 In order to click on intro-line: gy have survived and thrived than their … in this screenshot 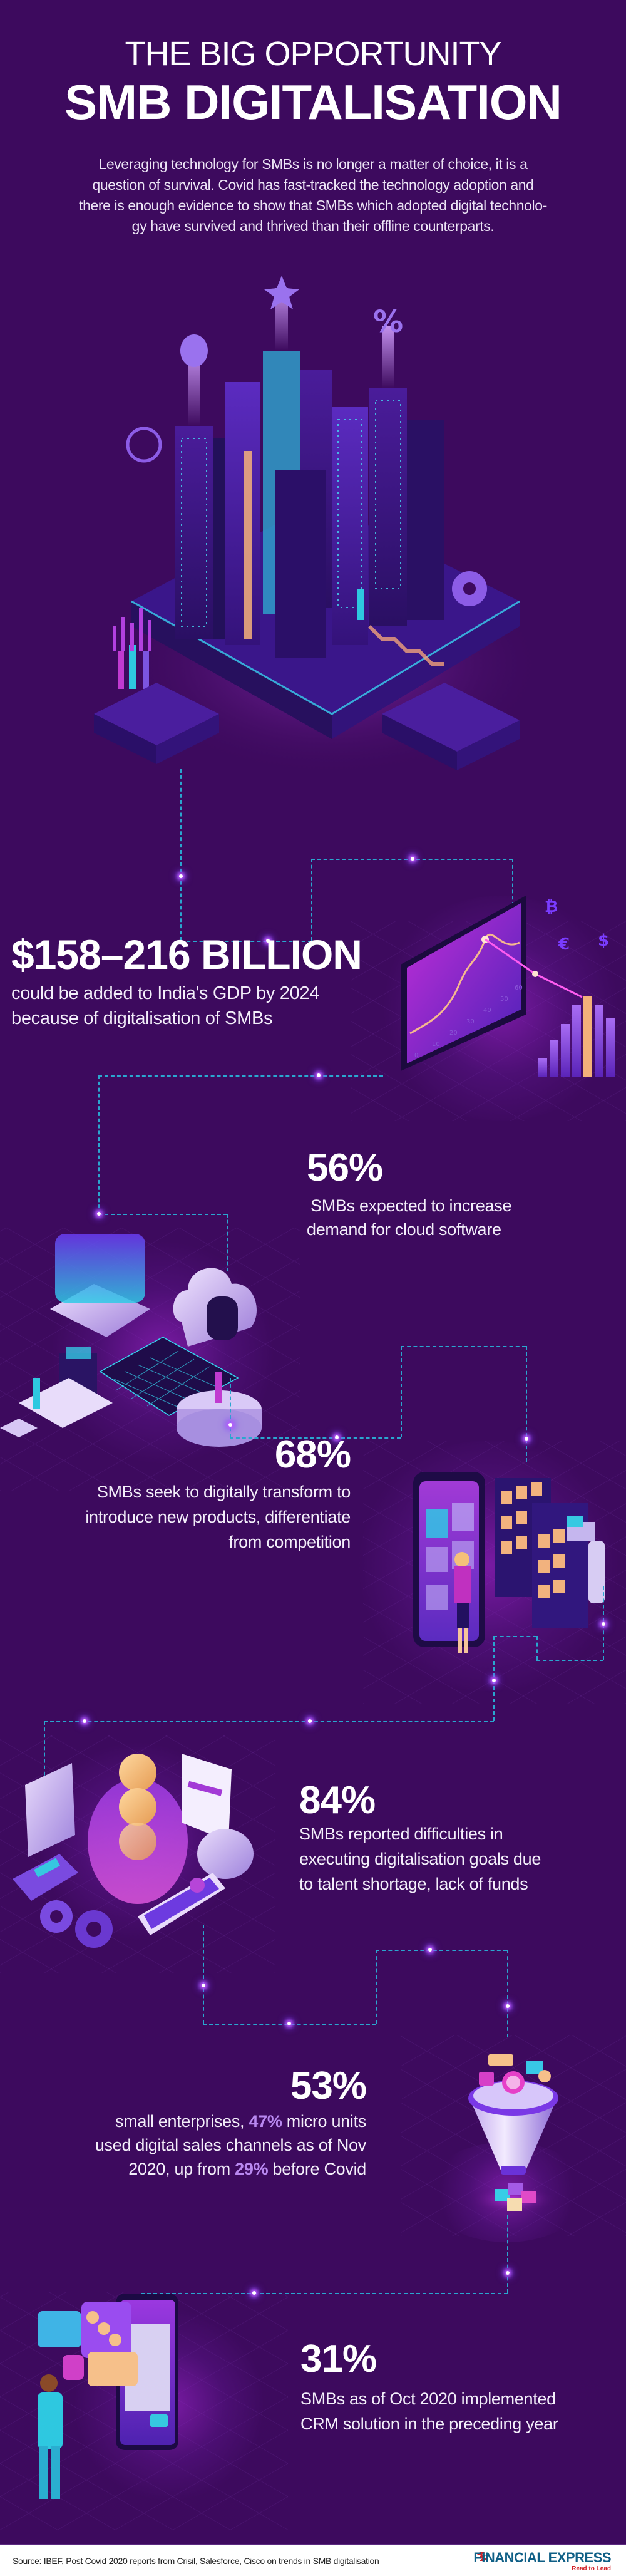, I will do `click(313, 226)`.